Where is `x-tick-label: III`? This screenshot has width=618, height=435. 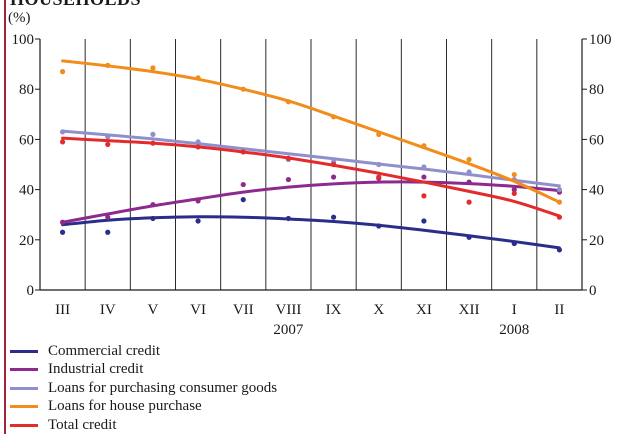 x-tick-label: III is located at coordinates (62, 310).